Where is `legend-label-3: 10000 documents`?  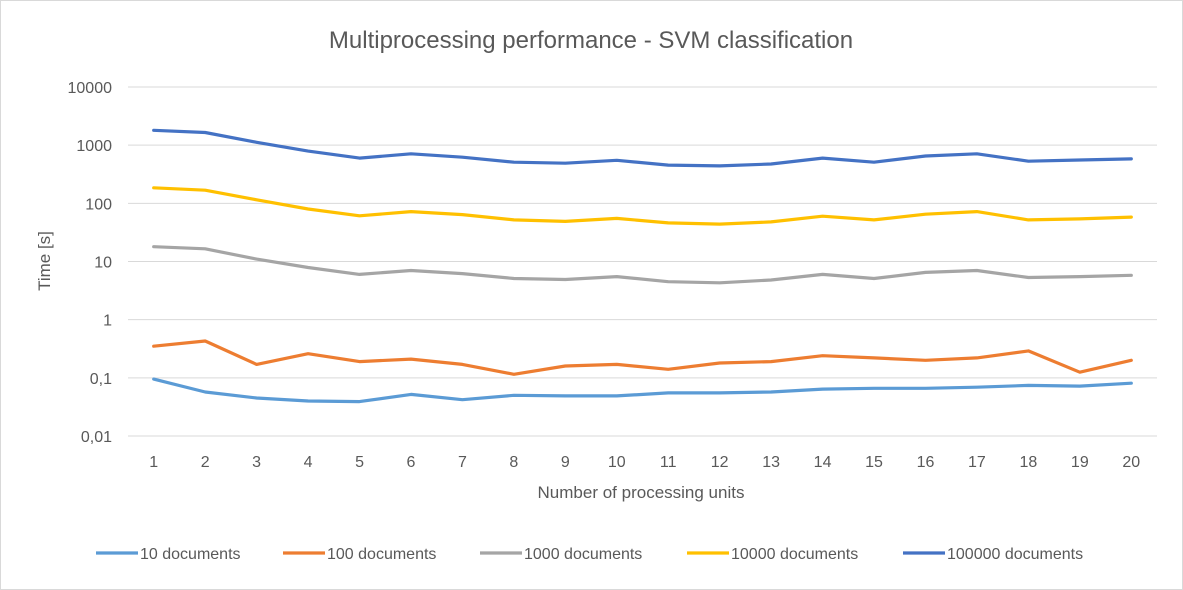
legend-label-3: 10000 documents is located at coordinates (794, 554).